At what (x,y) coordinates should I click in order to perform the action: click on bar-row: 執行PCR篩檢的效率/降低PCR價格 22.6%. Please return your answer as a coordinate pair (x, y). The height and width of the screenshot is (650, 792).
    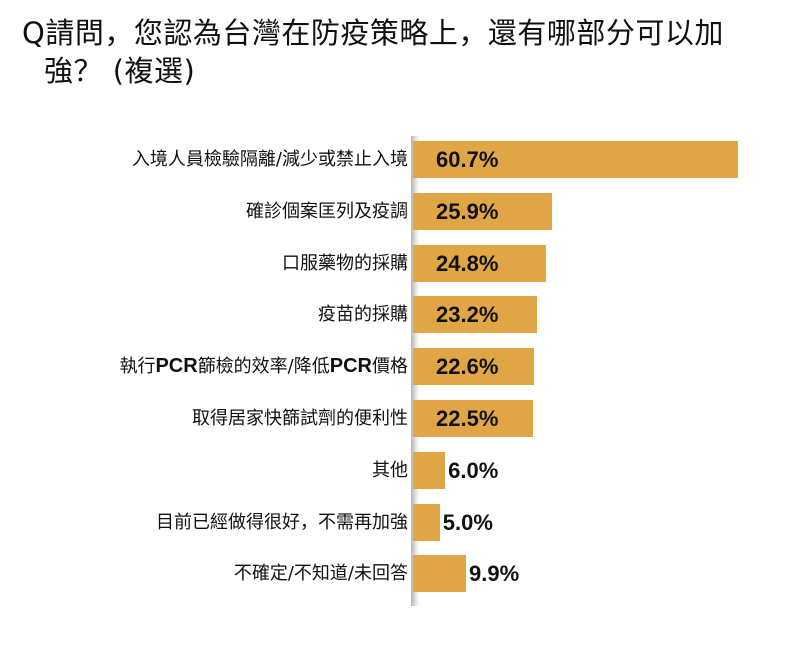
    Looking at the image, I should click on (396, 367).